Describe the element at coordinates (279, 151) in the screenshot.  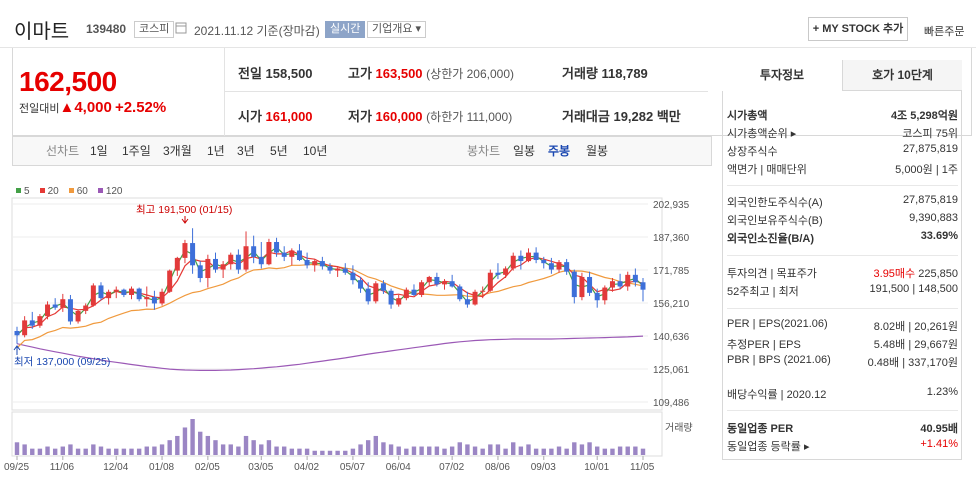
I see `period-6: 5년` at that location.